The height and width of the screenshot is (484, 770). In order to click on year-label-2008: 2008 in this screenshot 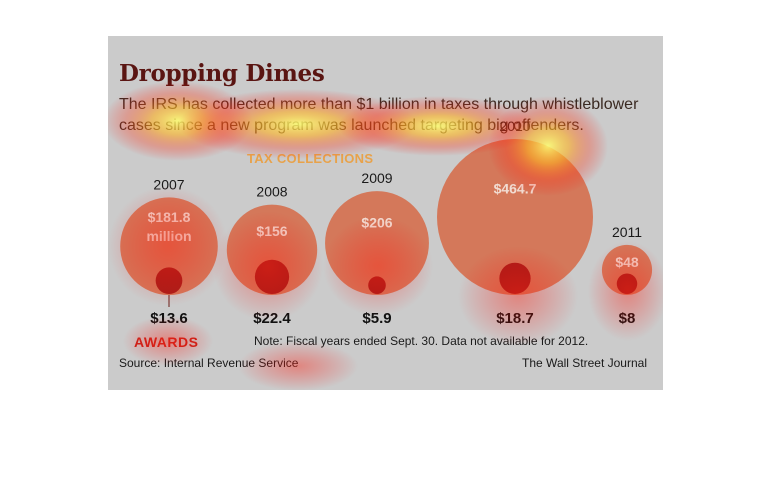, I will do `click(271, 192)`.